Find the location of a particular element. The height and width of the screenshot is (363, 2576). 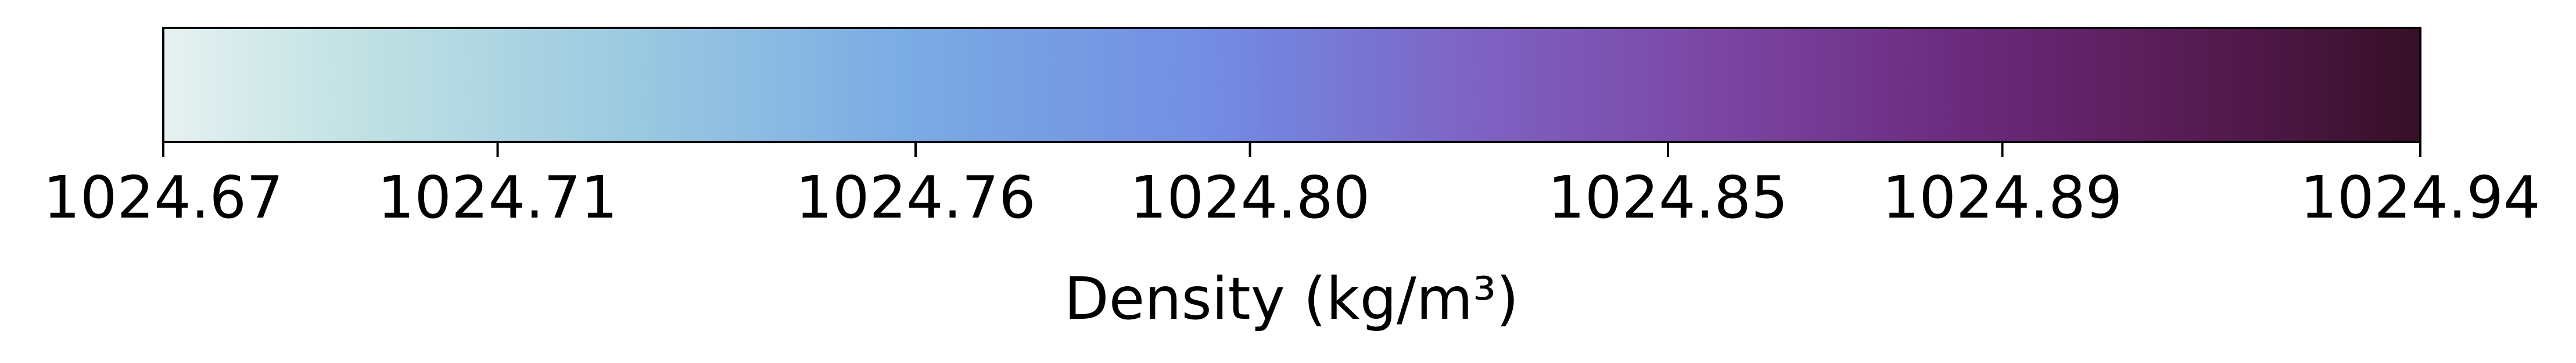

colorbar-tick-label: 1024.76 is located at coordinates (915, 198).